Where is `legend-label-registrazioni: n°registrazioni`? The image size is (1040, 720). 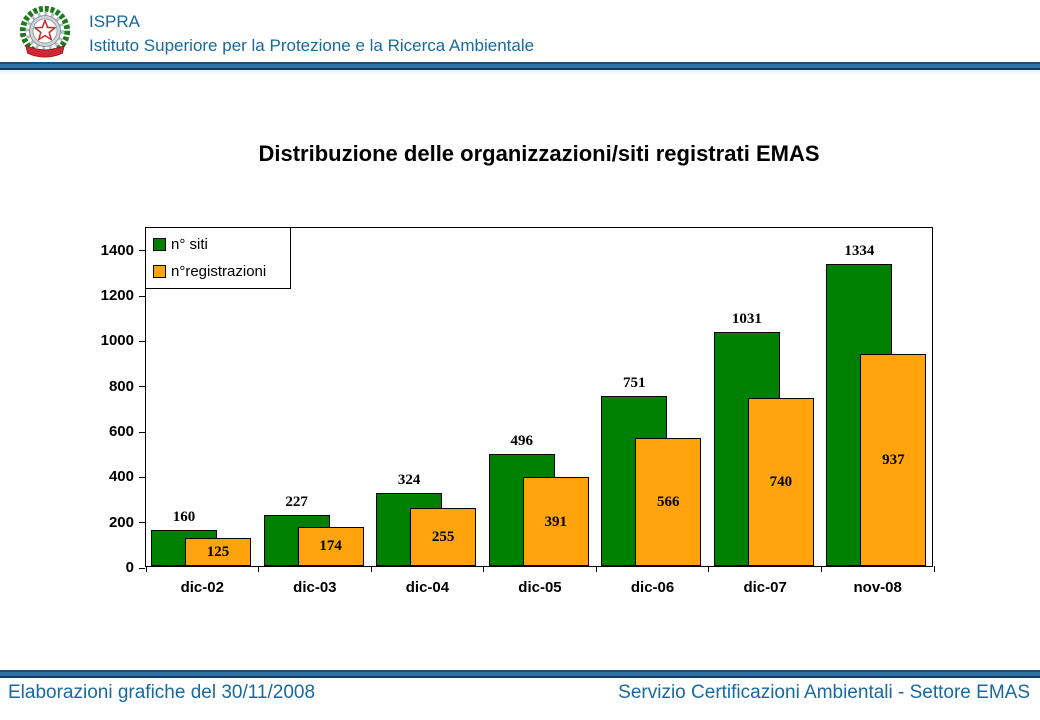 legend-label-registrazioni: n°registrazioni is located at coordinates (219, 271).